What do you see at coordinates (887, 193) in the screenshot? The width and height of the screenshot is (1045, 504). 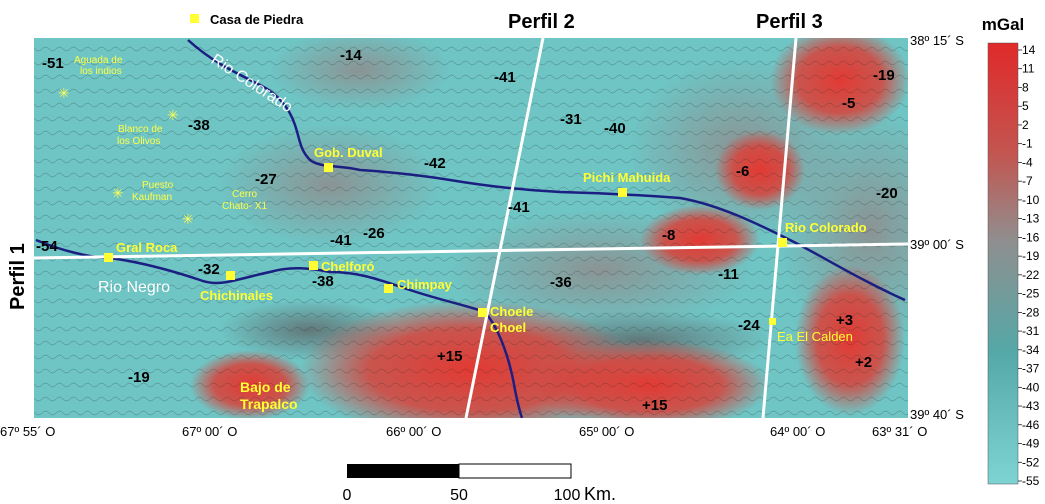 I see `value-label: -20` at bounding box center [887, 193].